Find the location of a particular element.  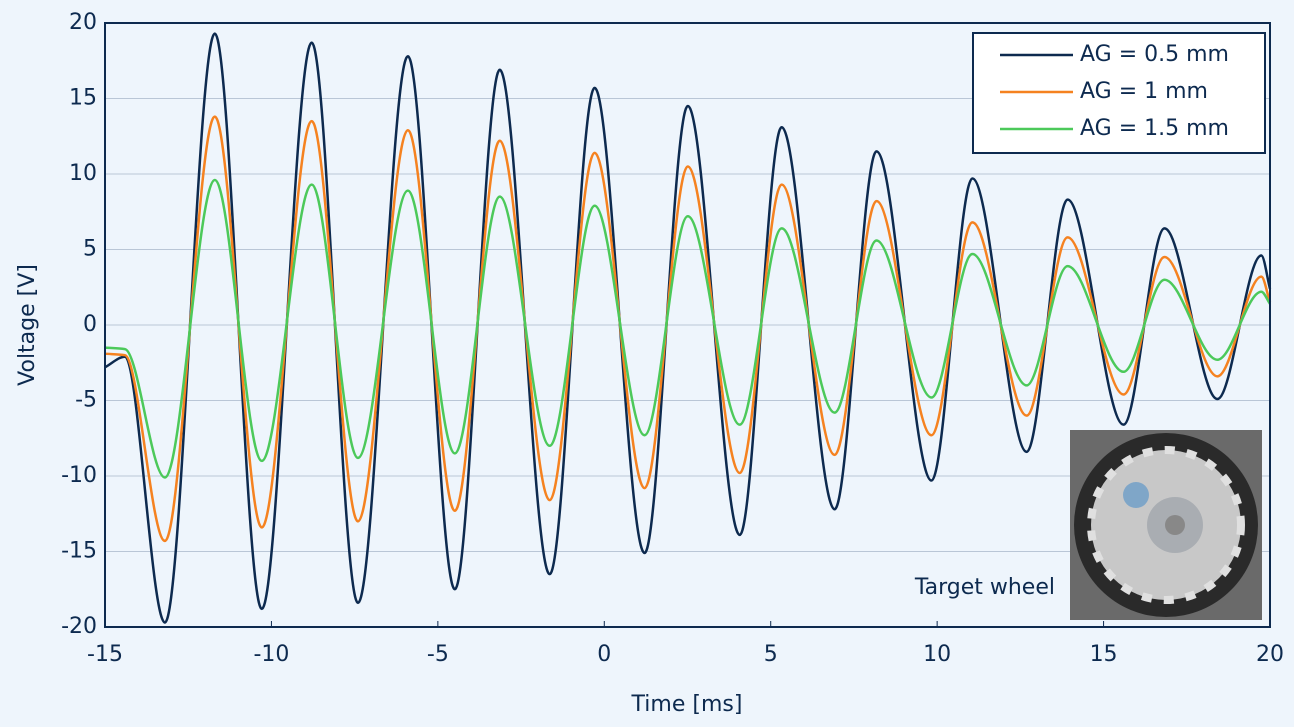

x-tick-label: 5 is located at coordinates (771, 654).